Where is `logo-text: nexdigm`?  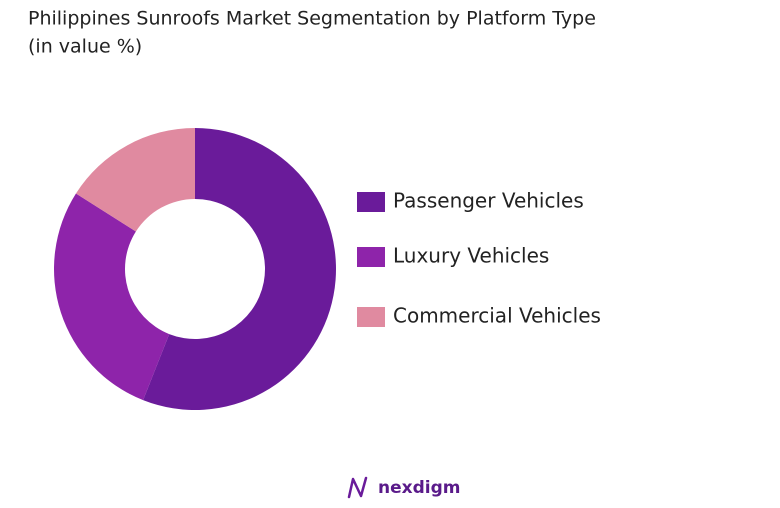
logo-text: nexdigm is located at coordinates (419, 488).